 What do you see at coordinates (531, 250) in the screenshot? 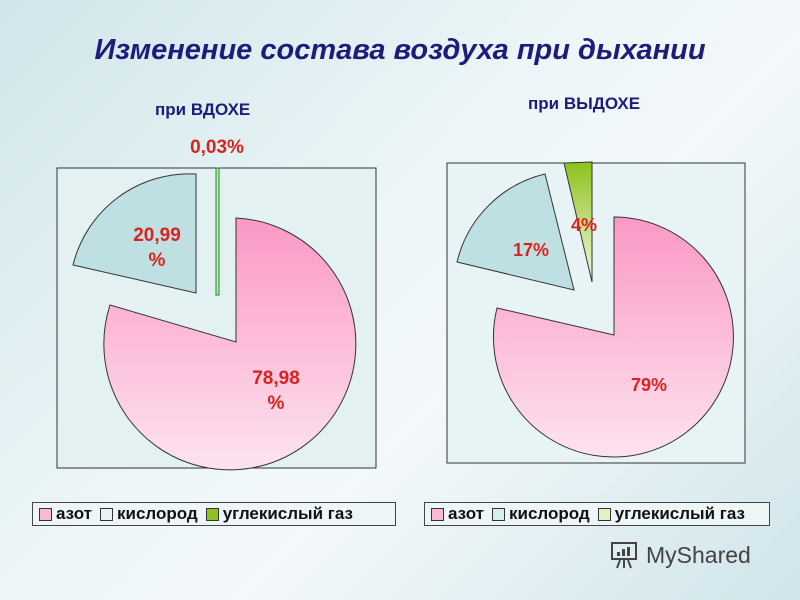
I see `exhale-oxygen-label: 17%` at bounding box center [531, 250].